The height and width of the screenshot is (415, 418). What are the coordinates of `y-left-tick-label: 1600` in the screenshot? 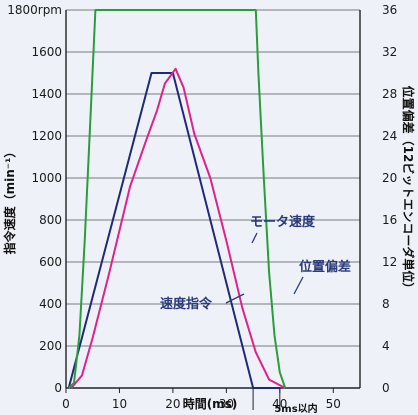 It's located at (46, 52).